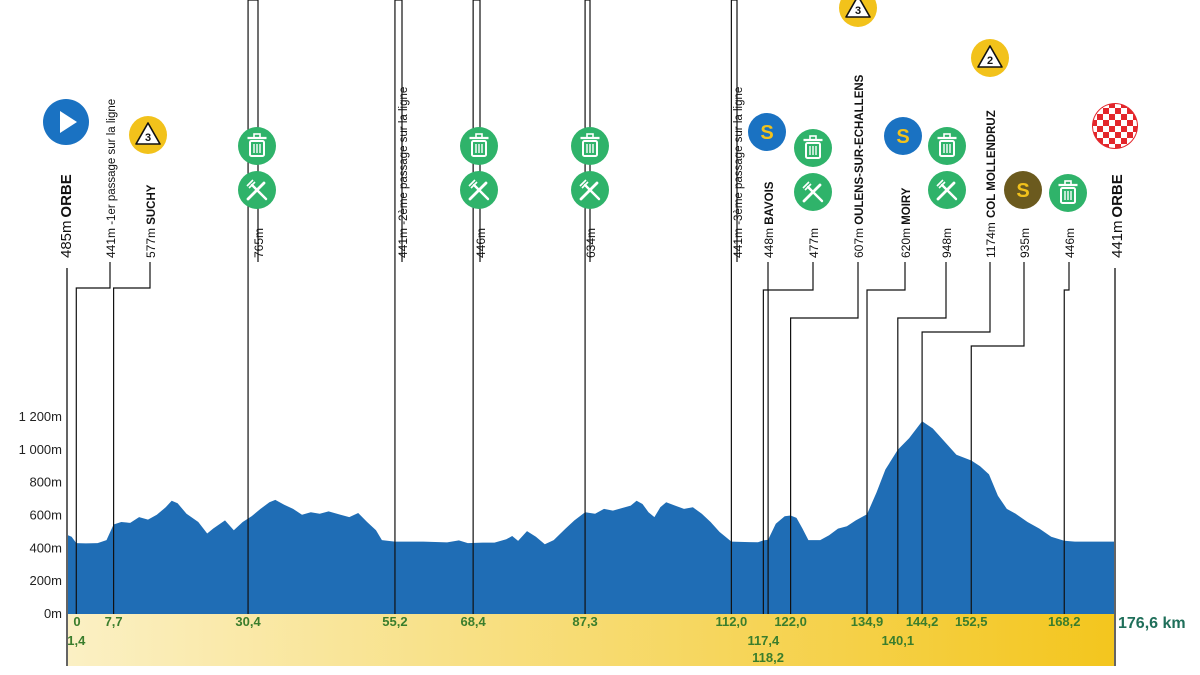  What do you see at coordinates (898, 640) in the screenshot?
I see `km-label: 140,1` at bounding box center [898, 640].